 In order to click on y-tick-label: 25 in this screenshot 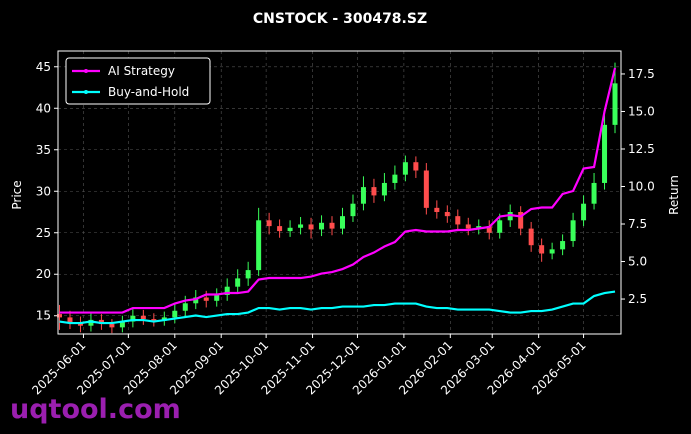, I will do `click(43, 233)`.